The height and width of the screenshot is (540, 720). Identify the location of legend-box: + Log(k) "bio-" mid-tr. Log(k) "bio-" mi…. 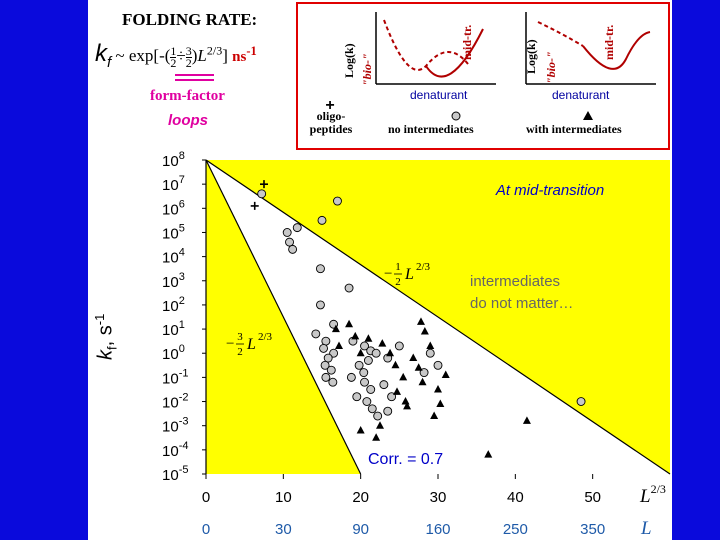
(483, 76).